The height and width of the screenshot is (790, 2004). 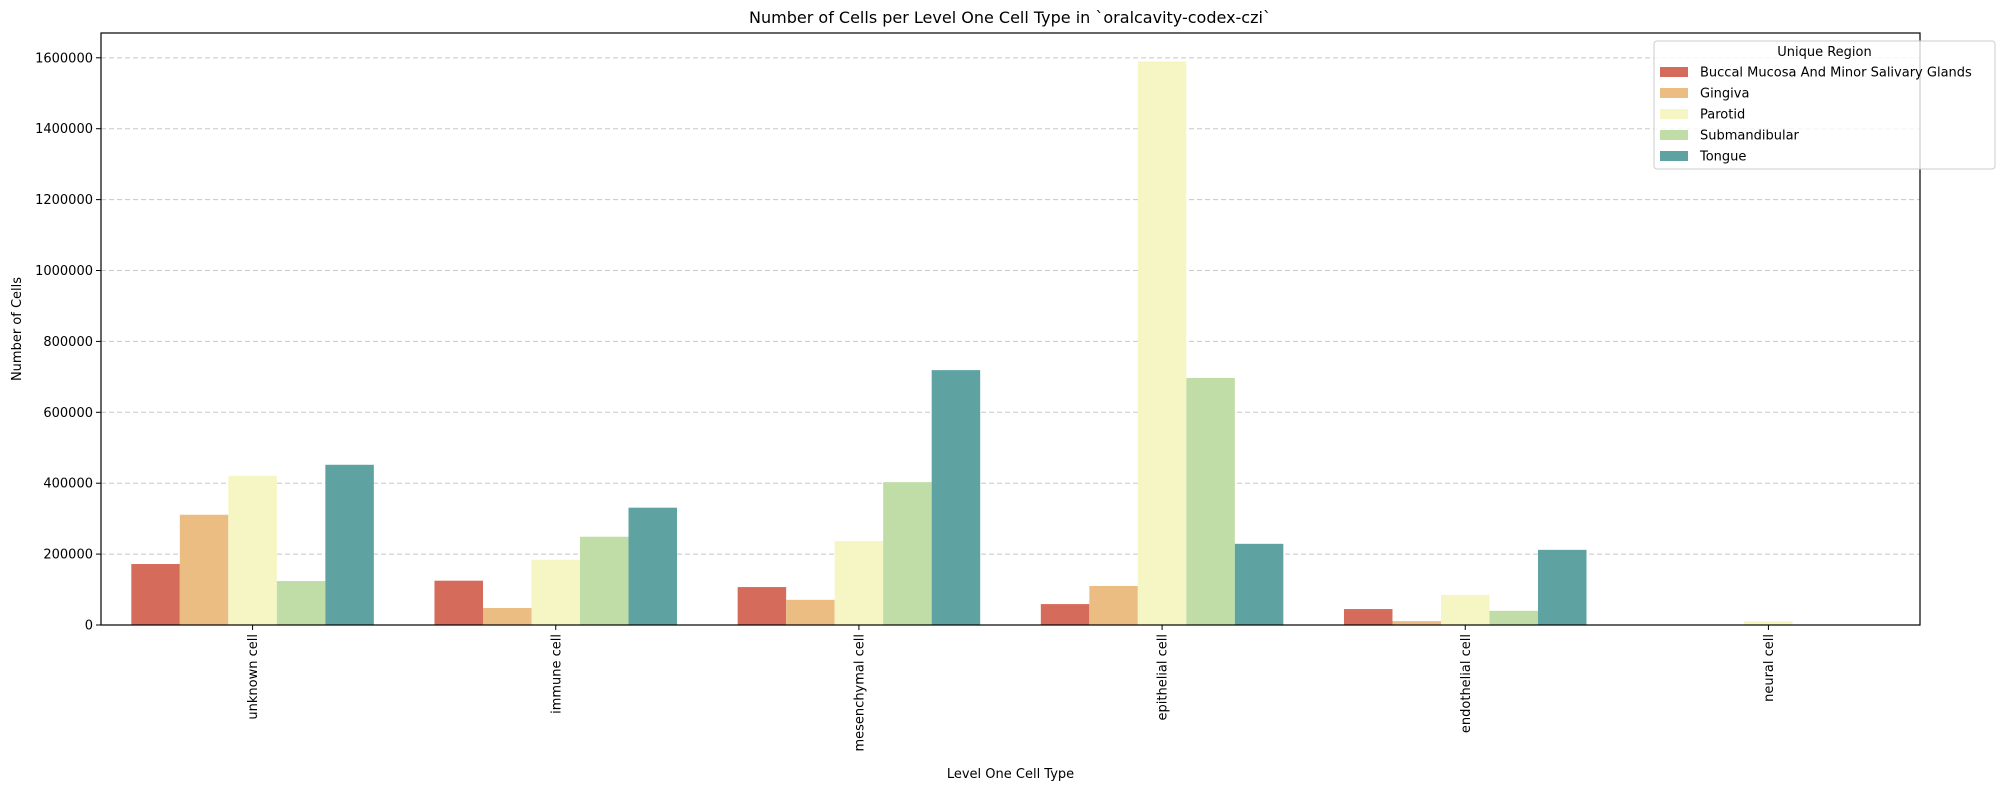 I want to click on legend-item: Buccal Mucosa And Minor Salivary Glands, so click(x=1816, y=73).